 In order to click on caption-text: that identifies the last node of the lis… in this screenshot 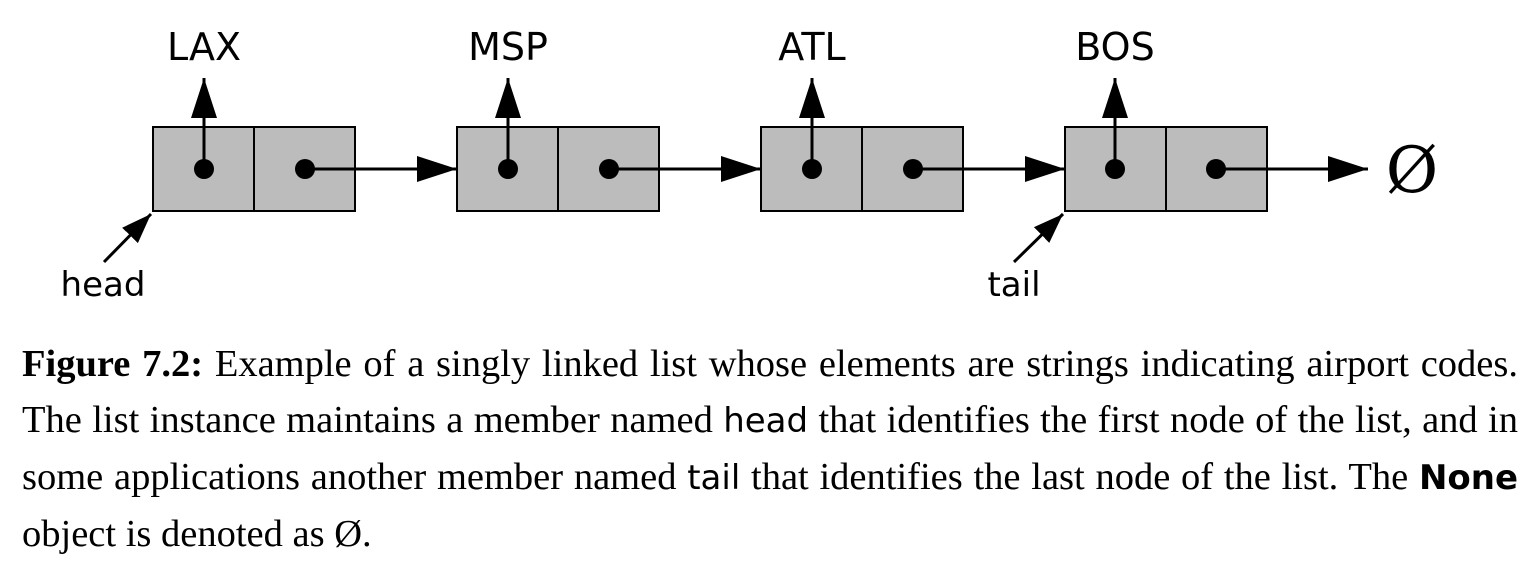, I will do `click(1079, 477)`.